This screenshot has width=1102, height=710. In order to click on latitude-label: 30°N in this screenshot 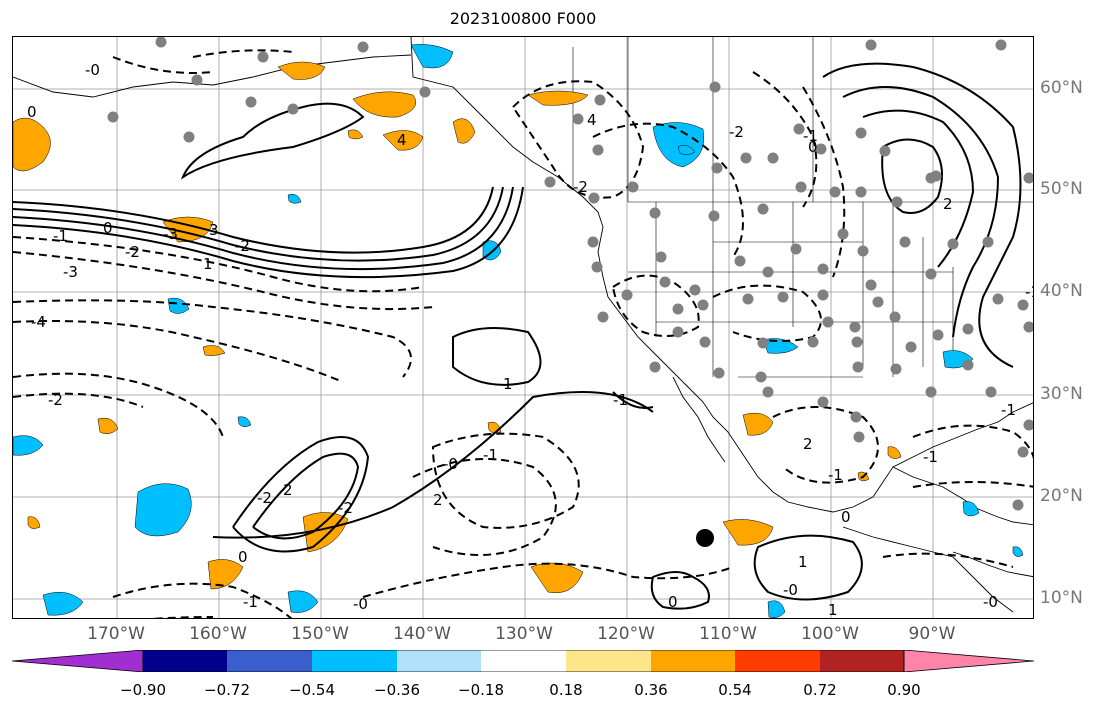, I will do `click(1061, 394)`.